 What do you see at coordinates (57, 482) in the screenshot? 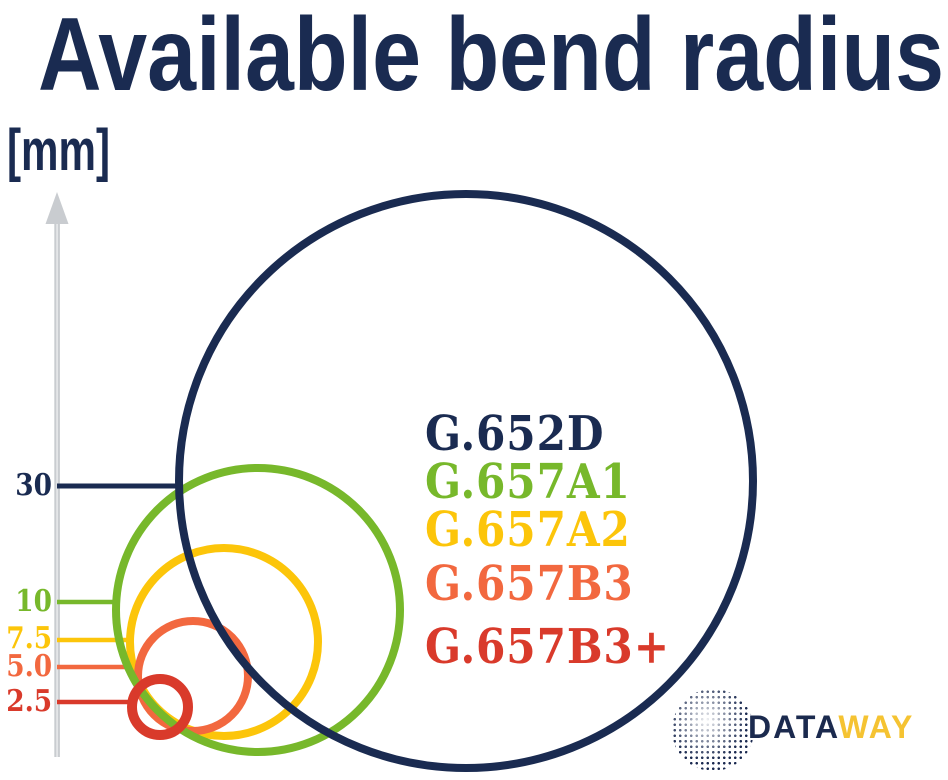
I see `axis-line-highlight` at bounding box center [57, 482].